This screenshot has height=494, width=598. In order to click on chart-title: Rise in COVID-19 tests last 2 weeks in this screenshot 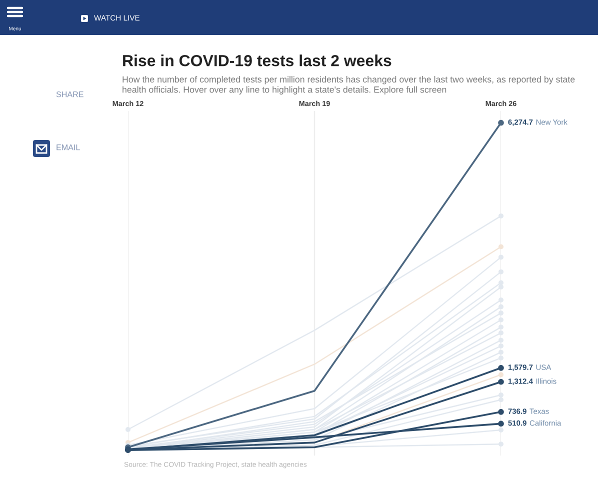, I will do `click(257, 60)`.